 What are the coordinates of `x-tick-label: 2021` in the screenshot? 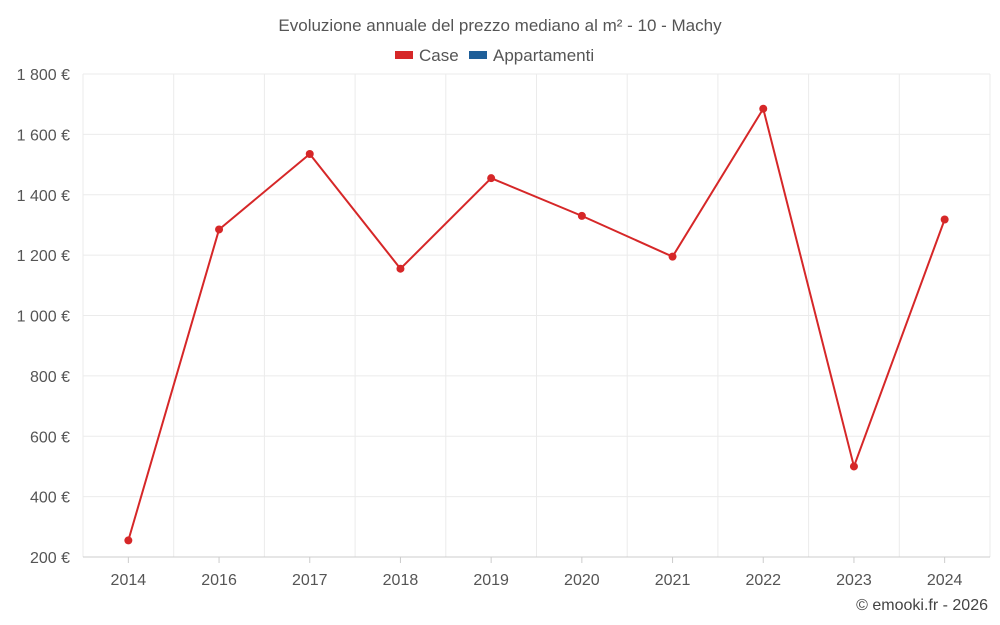 It's located at (673, 580).